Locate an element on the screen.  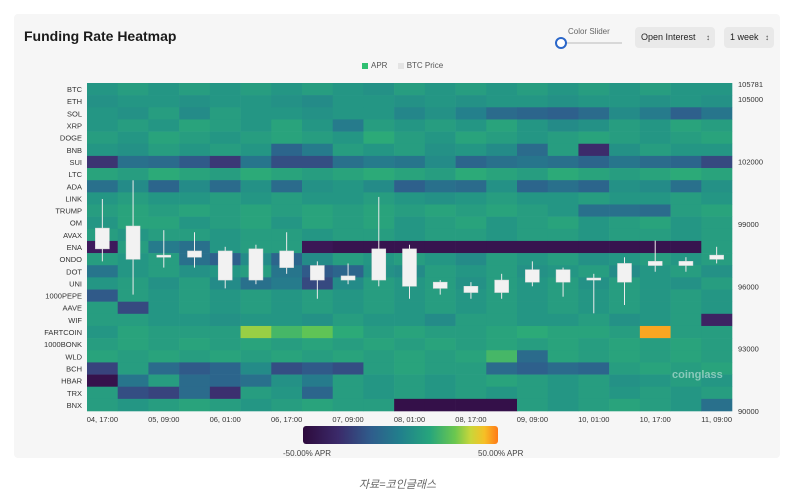
x-tick-label: 06, 17:00 is located at coordinates (286, 419).